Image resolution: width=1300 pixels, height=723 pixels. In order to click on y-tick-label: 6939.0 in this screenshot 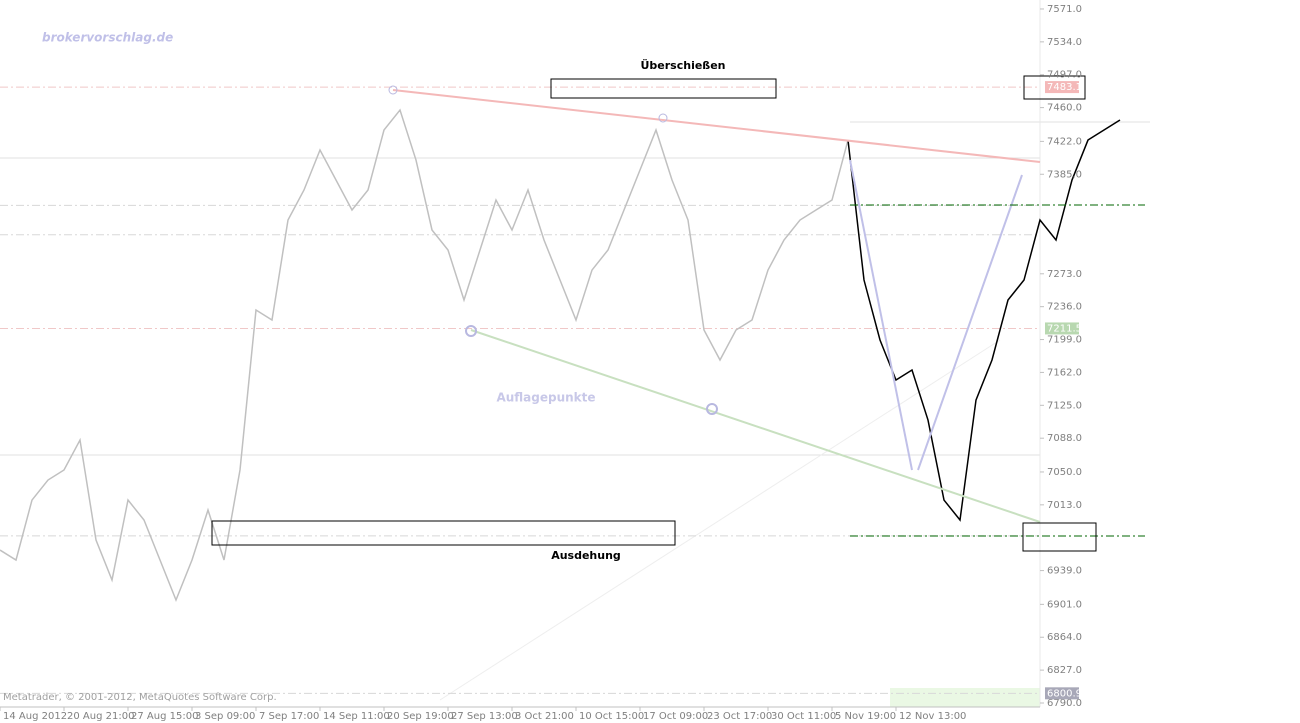, I will do `click(1064, 571)`.